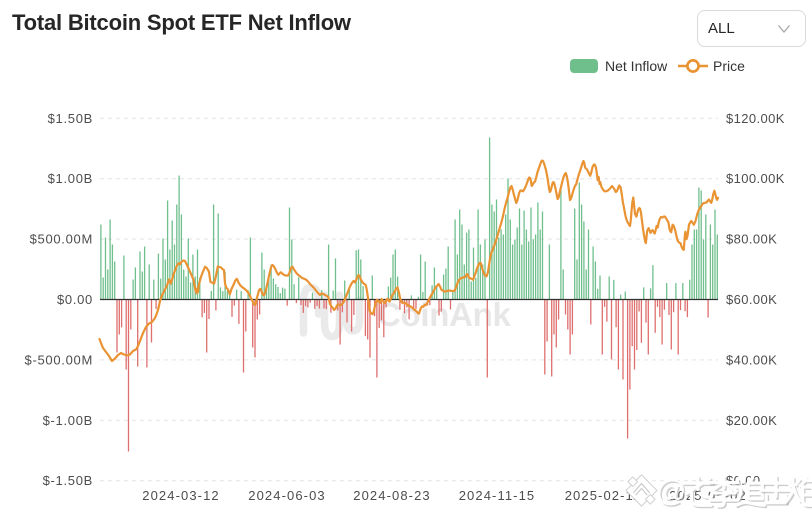 The image size is (812, 516). I want to click on svg-text: 2024-08-23, so click(392, 495).